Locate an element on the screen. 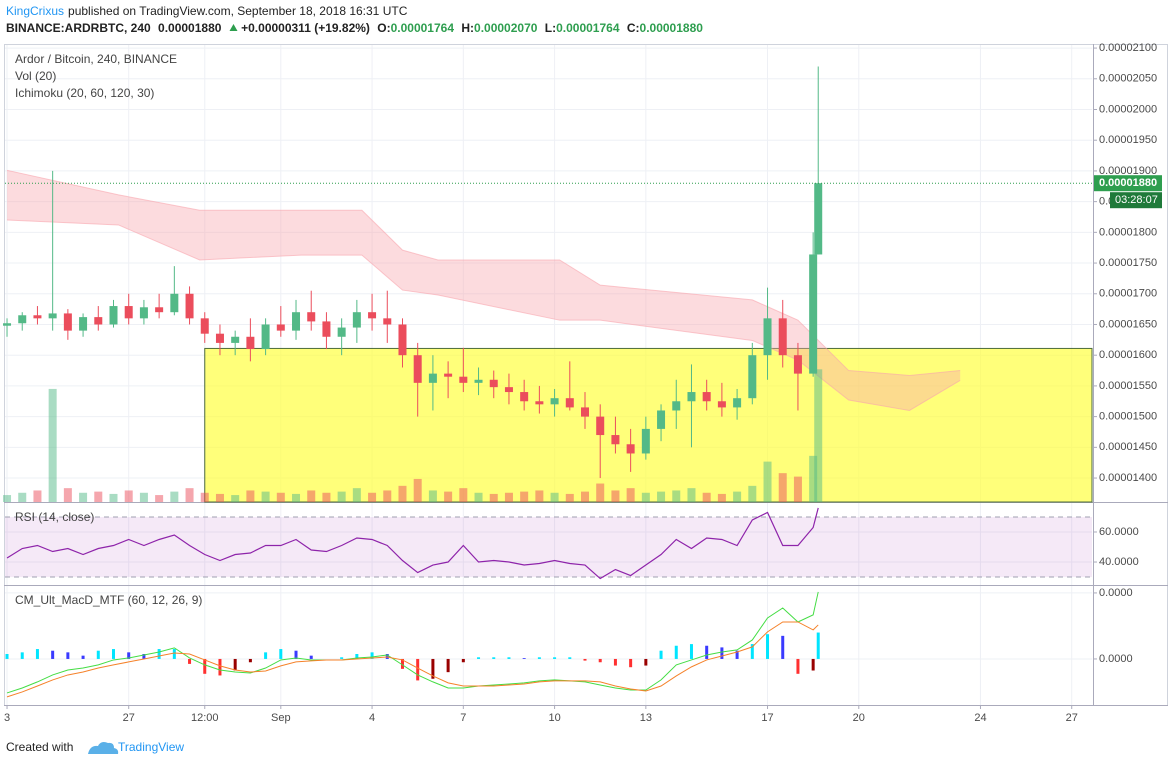  y-tick-label: 0.00001700 is located at coordinates (1128, 294).